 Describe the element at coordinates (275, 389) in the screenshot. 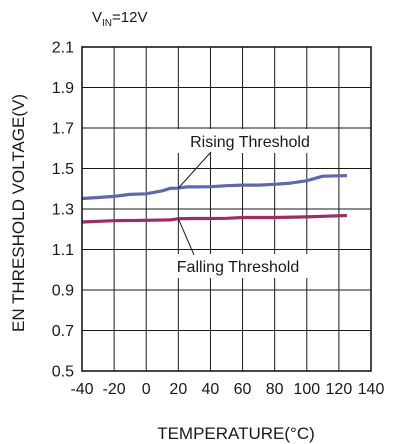

I see `x-tick-label: 80` at that location.